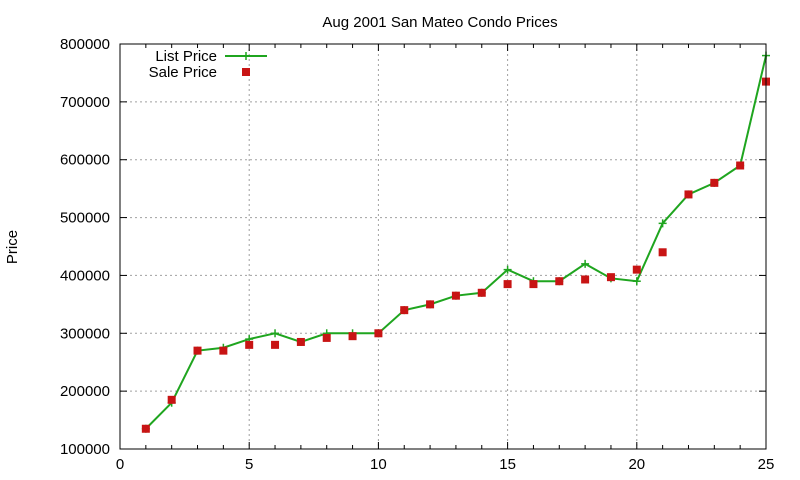 Image resolution: width=800 pixels, height=480 pixels. What do you see at coordinates (85, 391) in the screenshot?
I see `y-tick-label: 200000` at bounding box center [85, 391].